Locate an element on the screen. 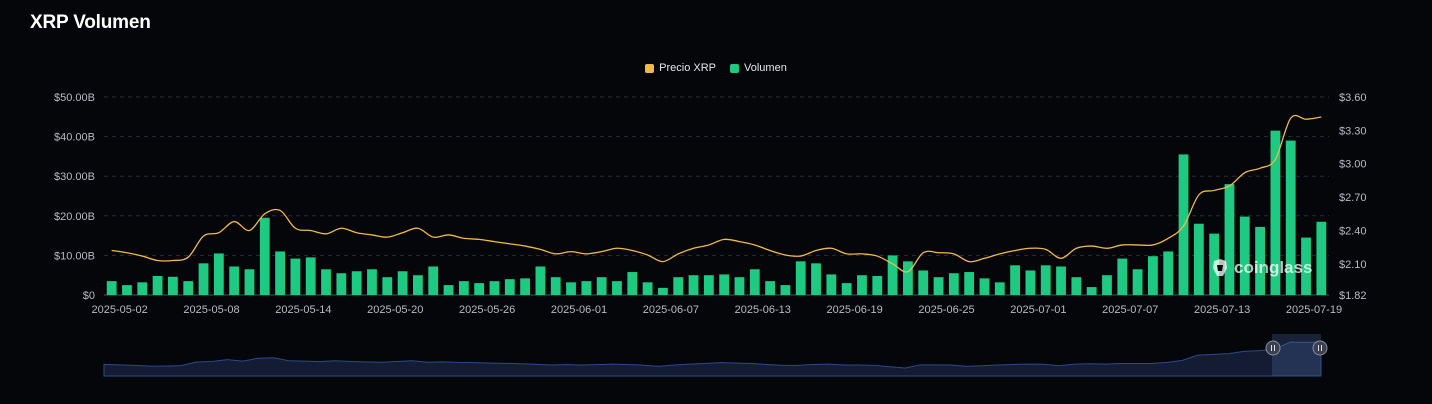  page-title: XRP Volumen is located at coordinates (90, 22).